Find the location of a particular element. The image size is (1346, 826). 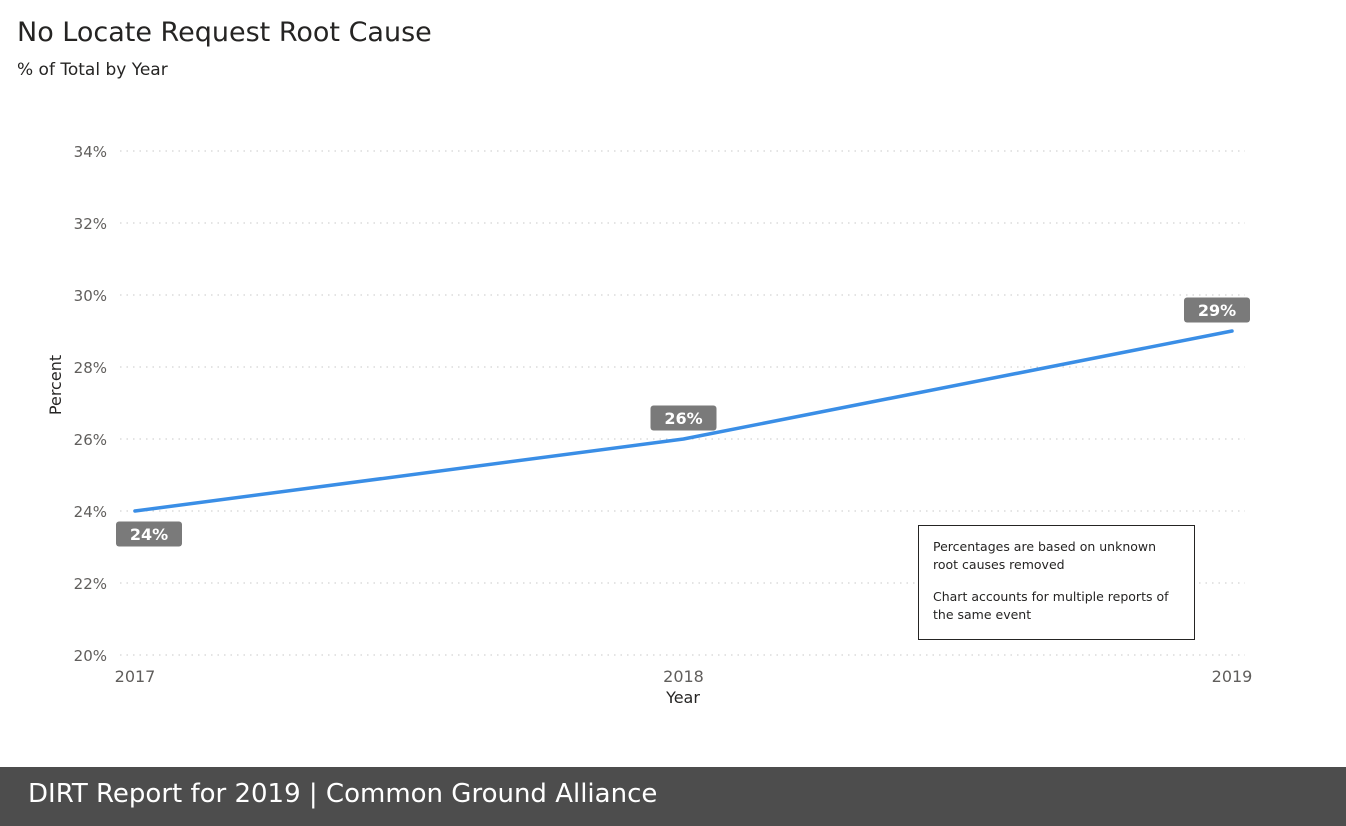

x-axis-title: Year is located at coordinates (682, 697).